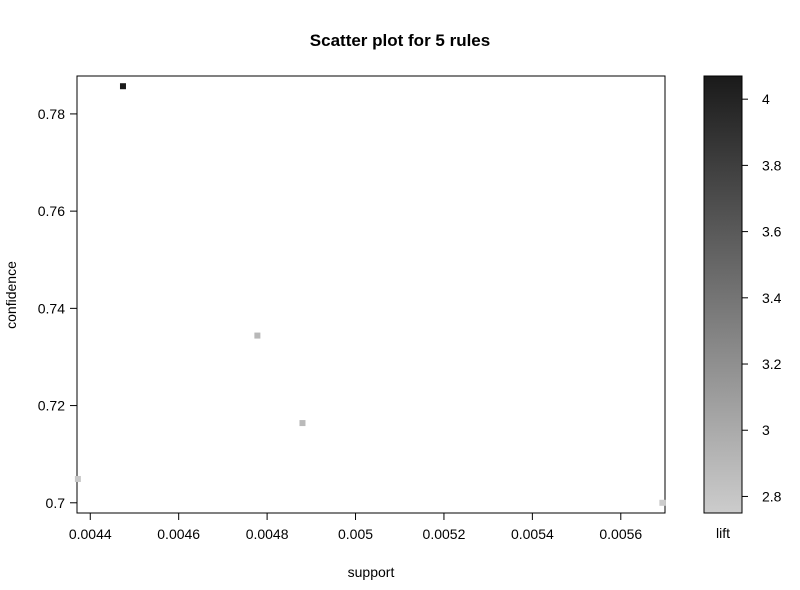  Describe the element at coordinates (772, 364) in the screenshot. I see `colorbar-tick-label: 3.2` at that location.